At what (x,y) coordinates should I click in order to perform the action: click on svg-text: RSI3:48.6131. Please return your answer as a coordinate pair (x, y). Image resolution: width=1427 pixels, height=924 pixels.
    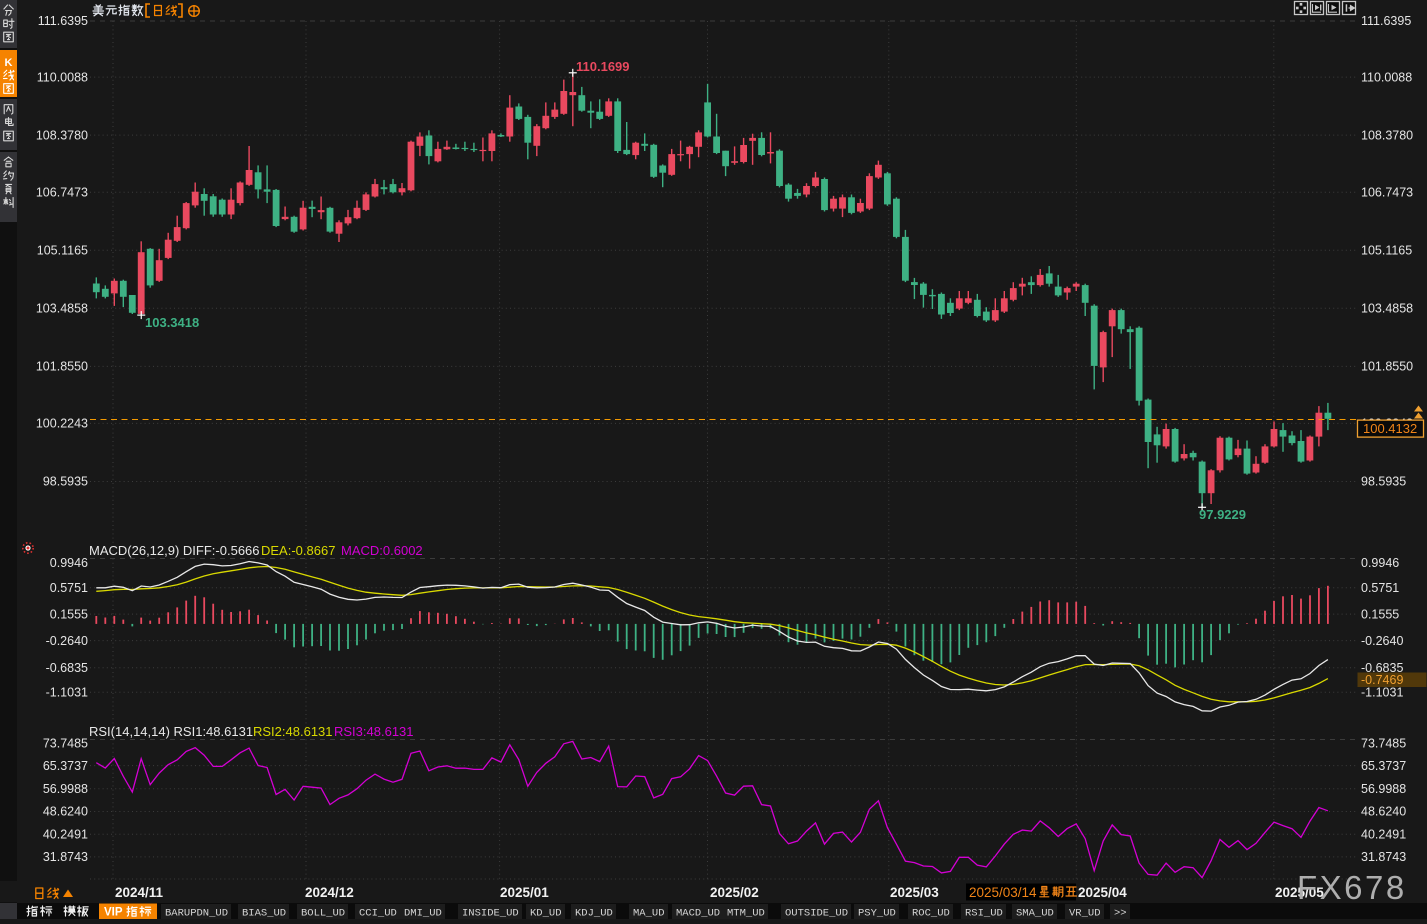
    Looking at the image, I should click on (374, 731).